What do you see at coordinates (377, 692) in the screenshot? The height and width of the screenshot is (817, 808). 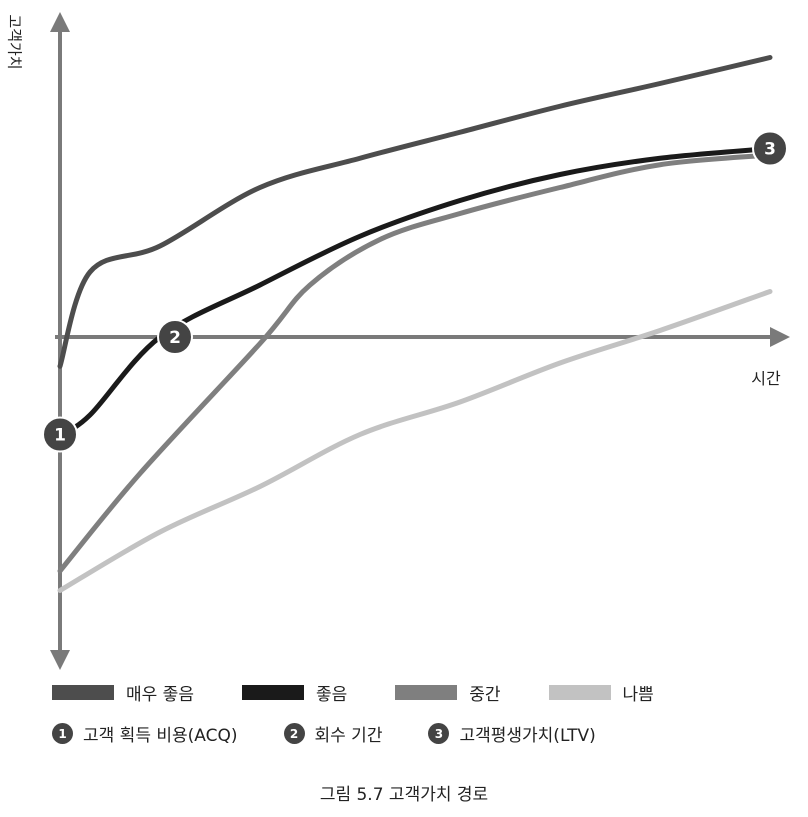 I see `series-legend: 매우 좋음 좋음 중간 나쁨` at bounding box center [377, 692].